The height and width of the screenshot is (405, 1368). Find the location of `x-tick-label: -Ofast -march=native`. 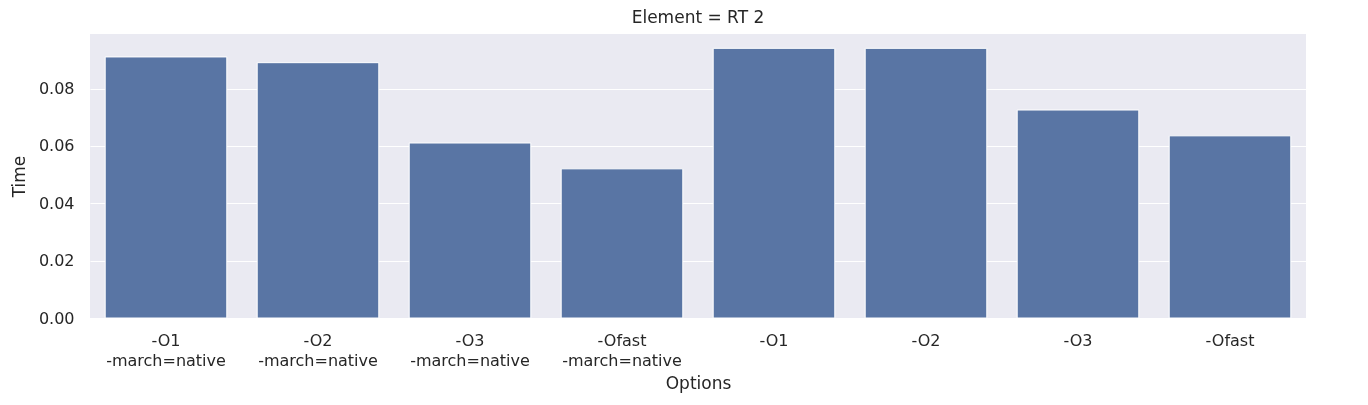

x-tick-label: -Ofast -march=native is located at coordinates (622, 350).